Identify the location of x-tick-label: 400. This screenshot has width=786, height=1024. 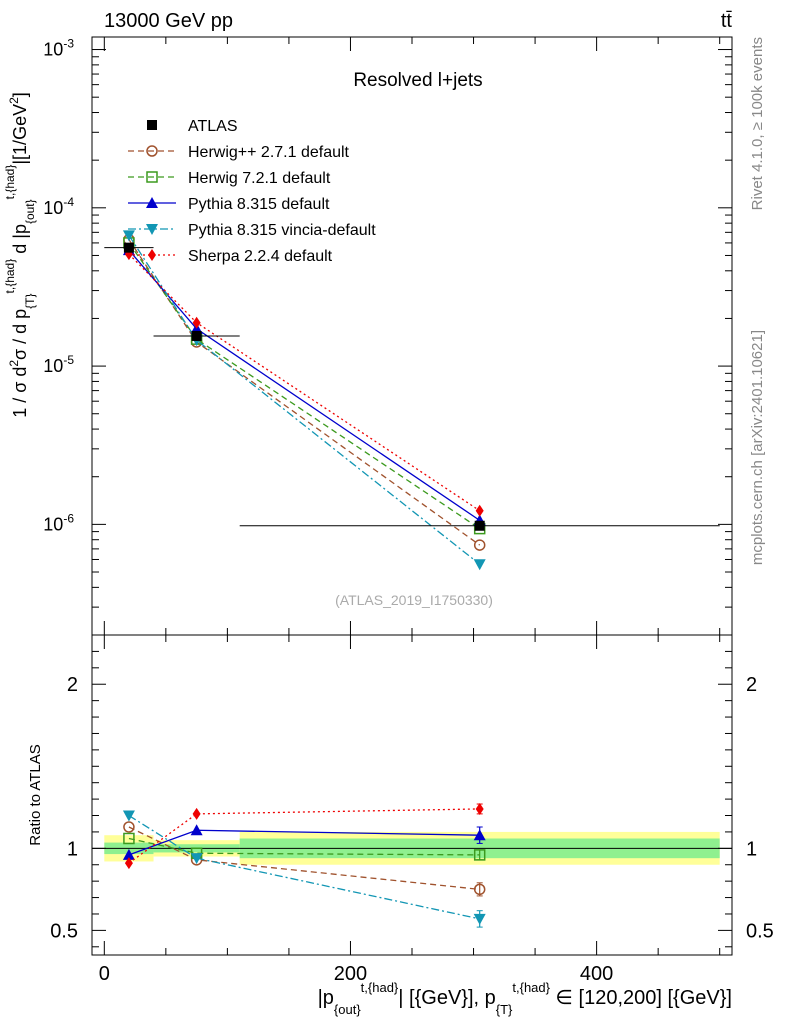
(596, 974).